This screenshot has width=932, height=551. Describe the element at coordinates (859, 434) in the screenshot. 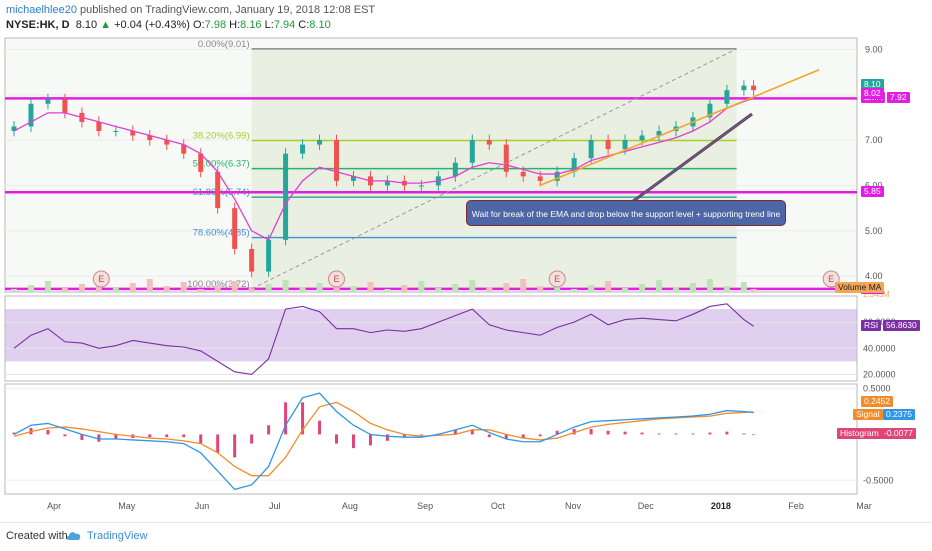

I see `histogram-label-tag: Histogram` at that location.